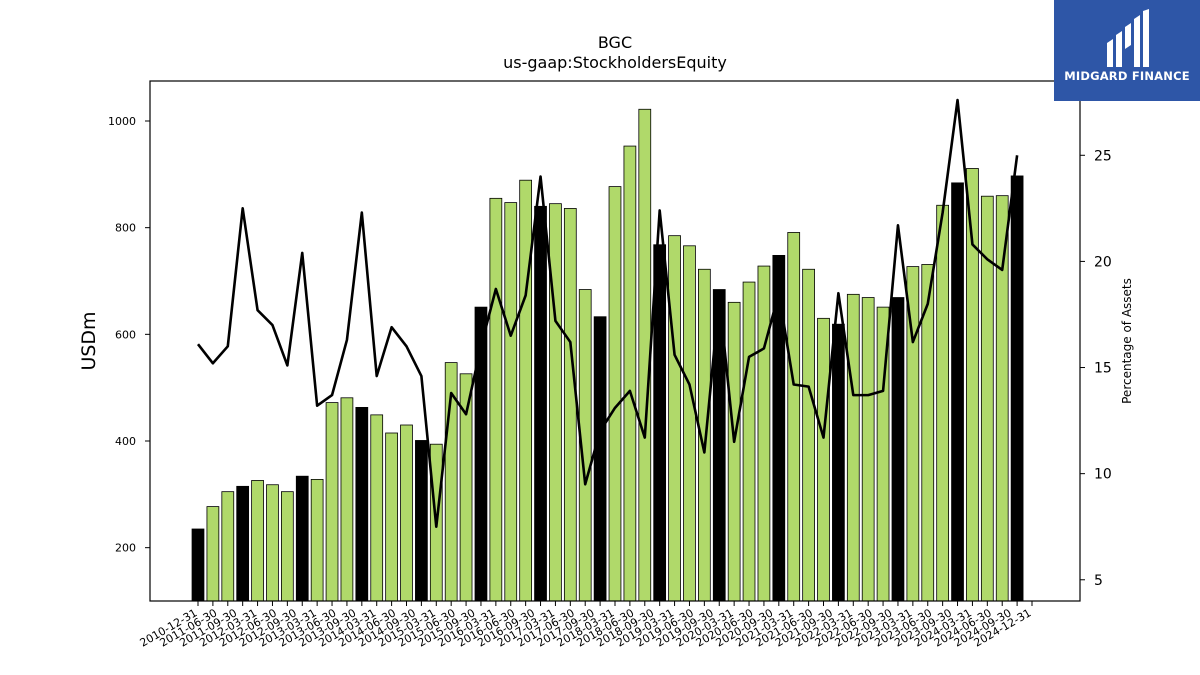 This screenshot has width=1200, height=675. Describe the element at coordinates (1127, 341) in the screenshot. I see `y2-axis-label: Percentage of Assets` at that location.